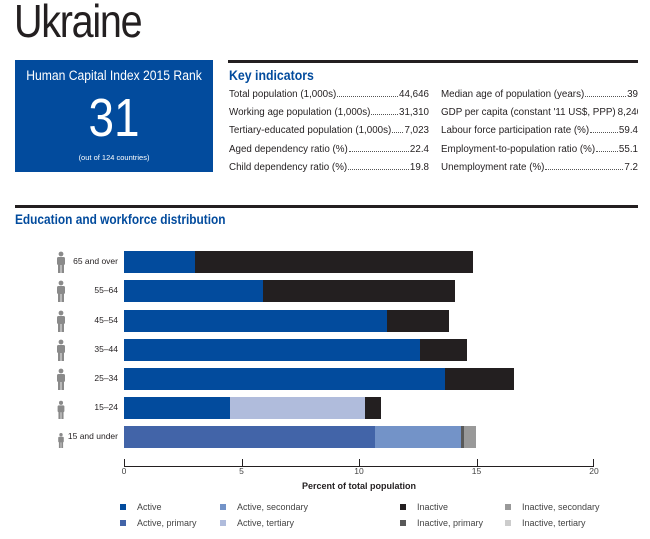 The image size is (650, 539). I want to click on bar-row: 15 and under, so click(325, 437).